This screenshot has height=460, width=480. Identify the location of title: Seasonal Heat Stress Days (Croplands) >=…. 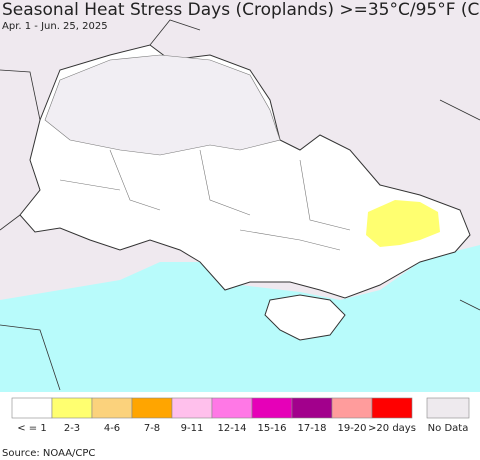
(241, 10).